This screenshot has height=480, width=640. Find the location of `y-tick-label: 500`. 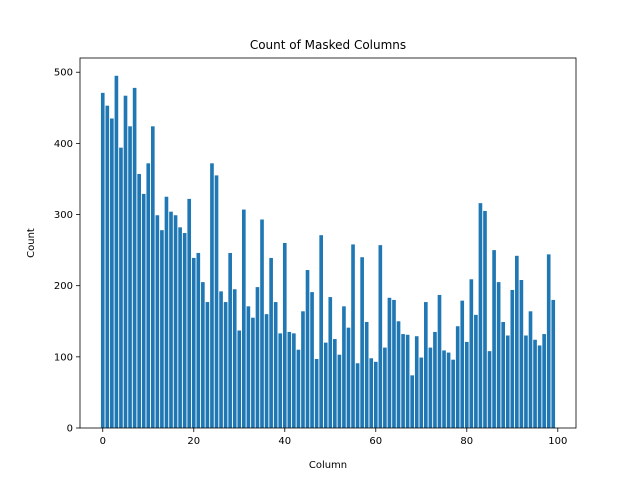

y-tick-label: 500 is located at coordinates (63, 73).